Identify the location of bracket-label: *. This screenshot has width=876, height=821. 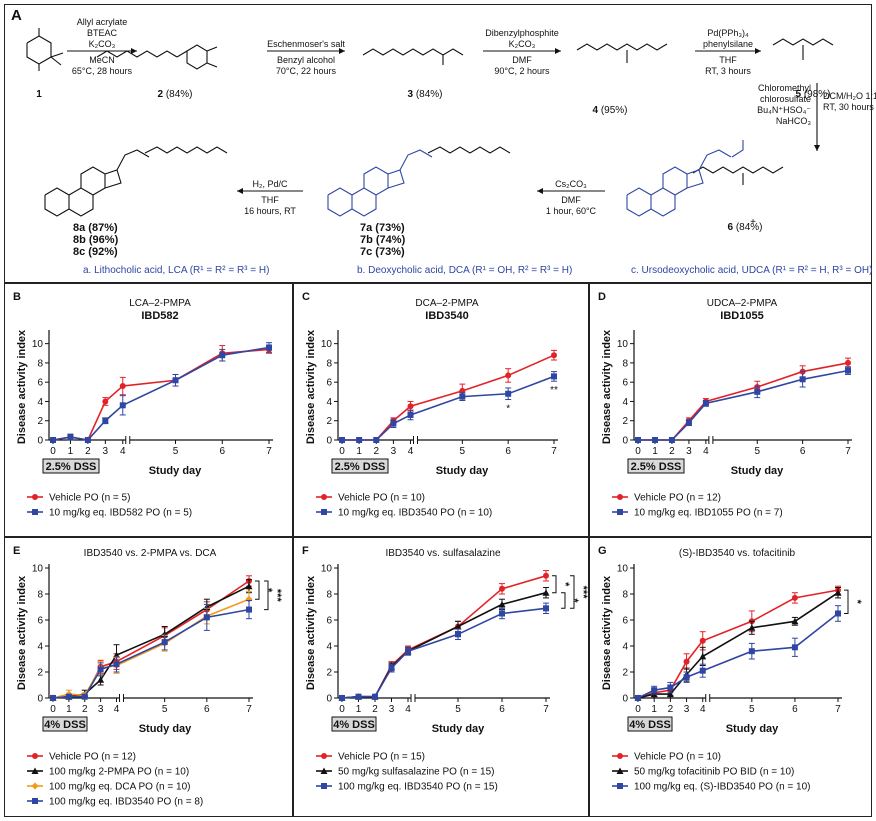
(565, 584).